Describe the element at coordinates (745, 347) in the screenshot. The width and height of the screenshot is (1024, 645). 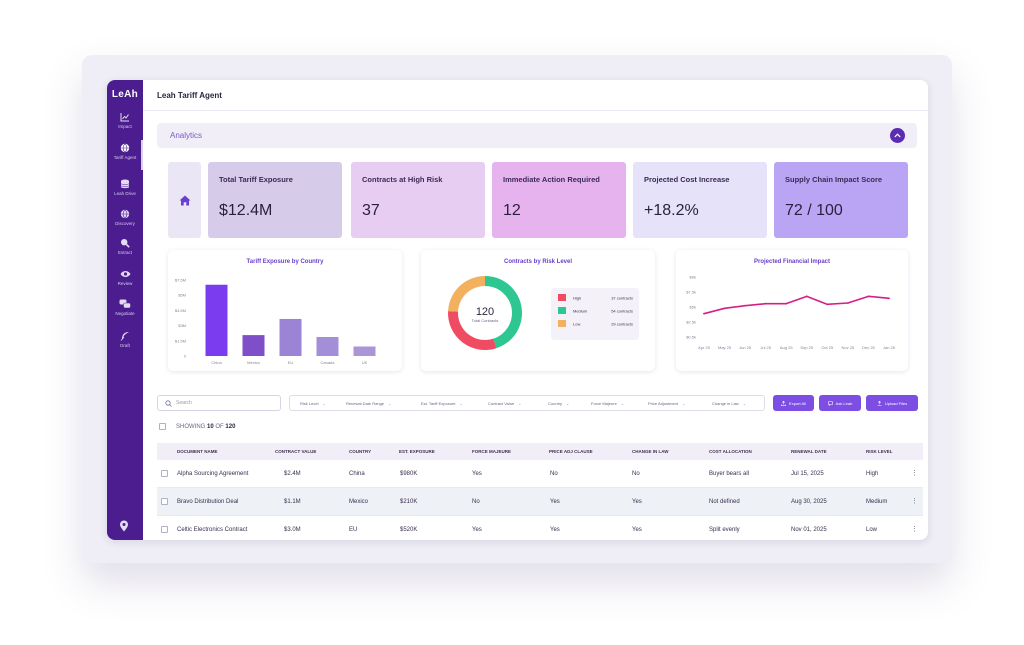
I see `x-tick-label: Jun 25` at that location.